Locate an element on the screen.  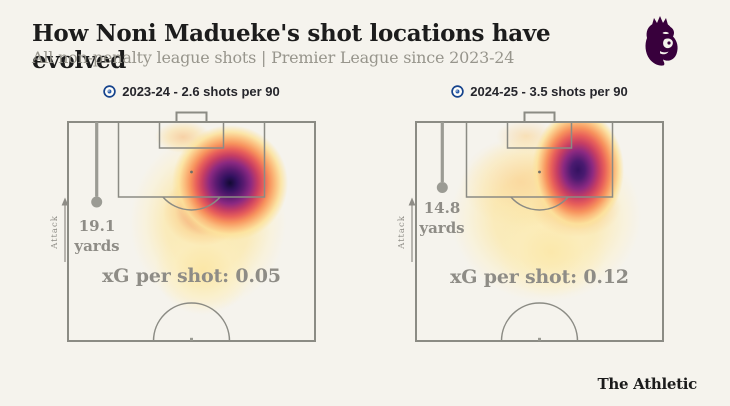
avg-distance-label-2023-24: 19.1 yards is located at coordinates (97, 236).